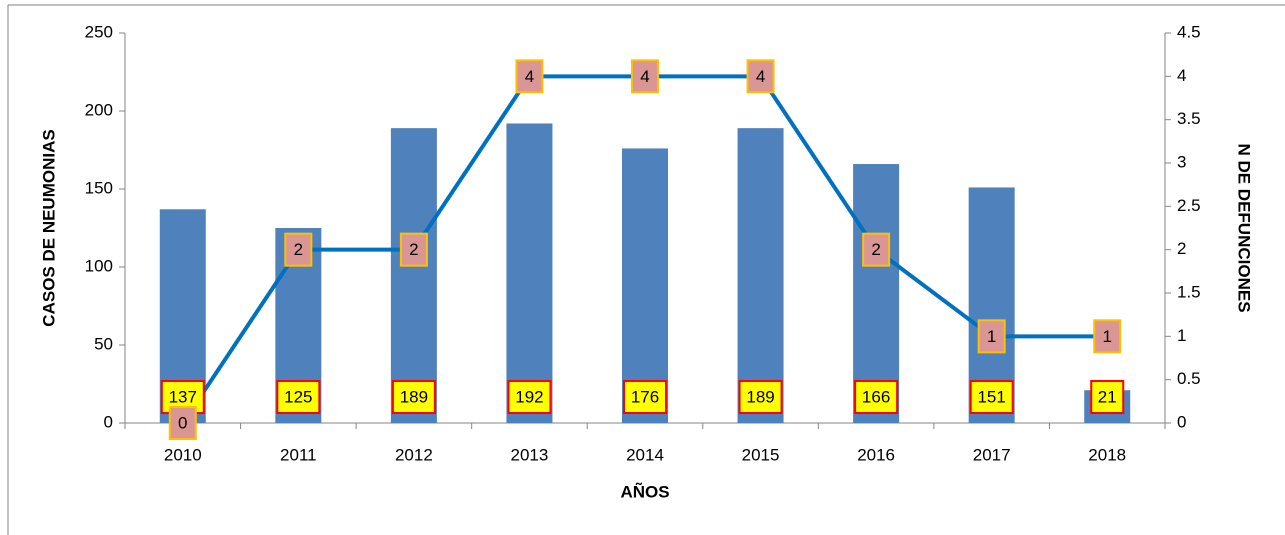 This screenshot has width=1285, height=535. Describe the element at coordinates (1181, 75) in the screenshot. I see `y2-tick-label: 4` at that location.